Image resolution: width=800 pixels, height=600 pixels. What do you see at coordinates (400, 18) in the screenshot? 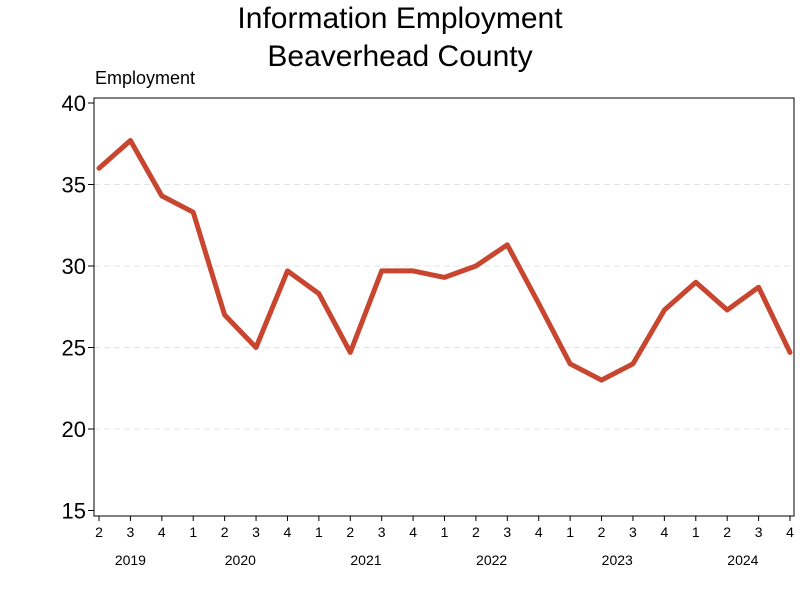
I see `chart-title: Information Employment` at bounding box center [400, 18].